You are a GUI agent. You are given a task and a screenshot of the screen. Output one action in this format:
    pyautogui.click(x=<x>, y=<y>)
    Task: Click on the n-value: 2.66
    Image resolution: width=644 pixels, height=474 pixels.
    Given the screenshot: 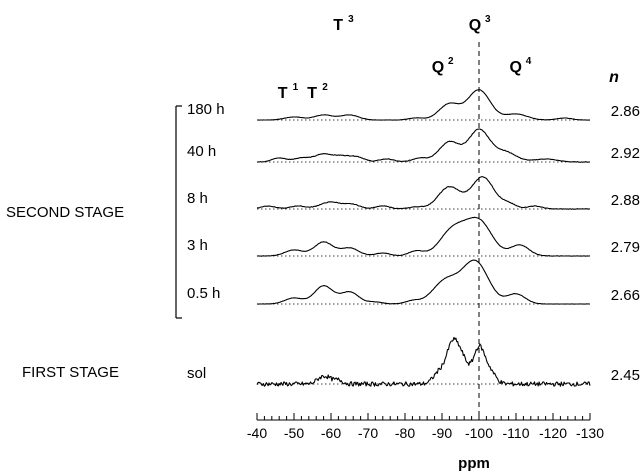 What is the action you would take?
    pyautogui.click(x=625, y=295)
    